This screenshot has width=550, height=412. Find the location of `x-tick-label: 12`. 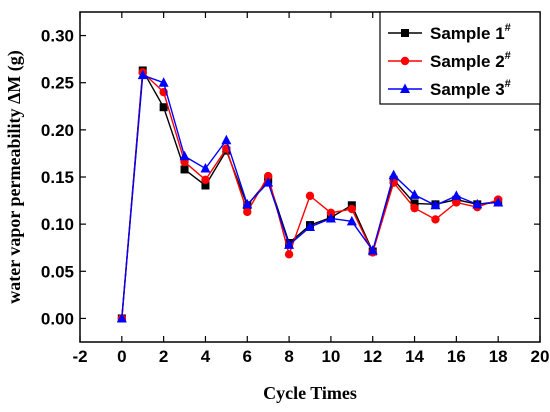

x-tick-label: 12 is located at coordinates (372, 356).